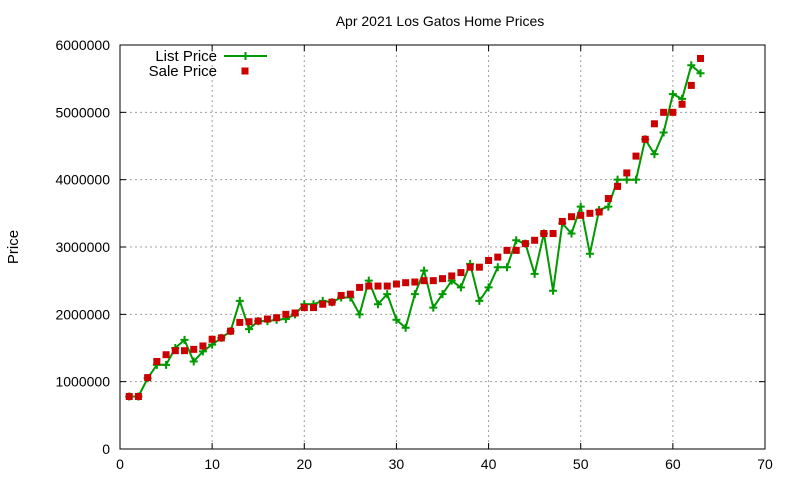  What do you see at coordinates (765, 464) in the screenshot?
I see `x-tick-label: 70` at bounding box center [765, 464].